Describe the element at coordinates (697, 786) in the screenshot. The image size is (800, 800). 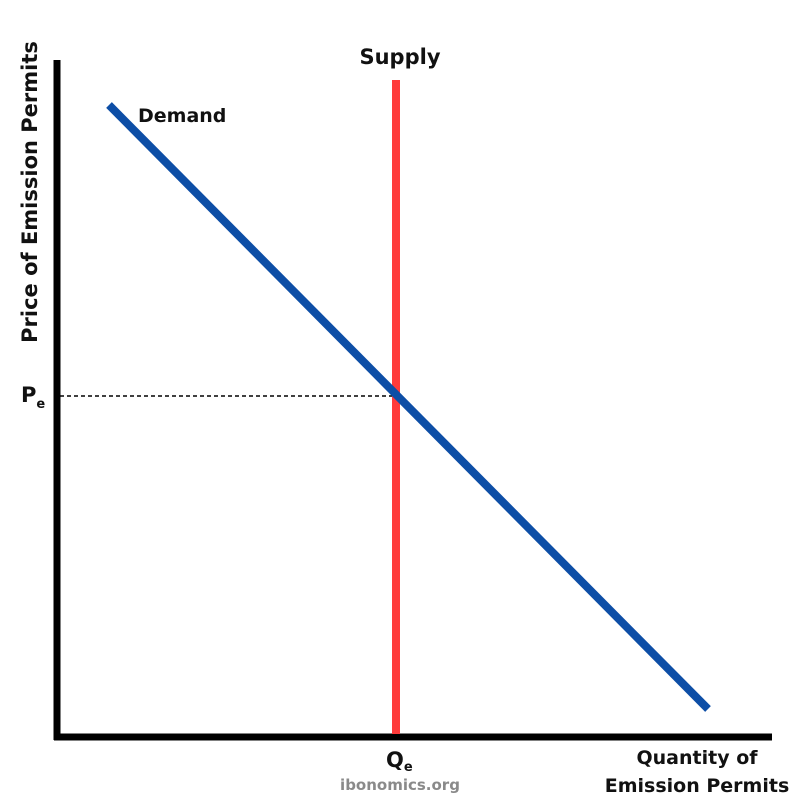
I see `x-axis-label-line2: Emission Permits` at that location.